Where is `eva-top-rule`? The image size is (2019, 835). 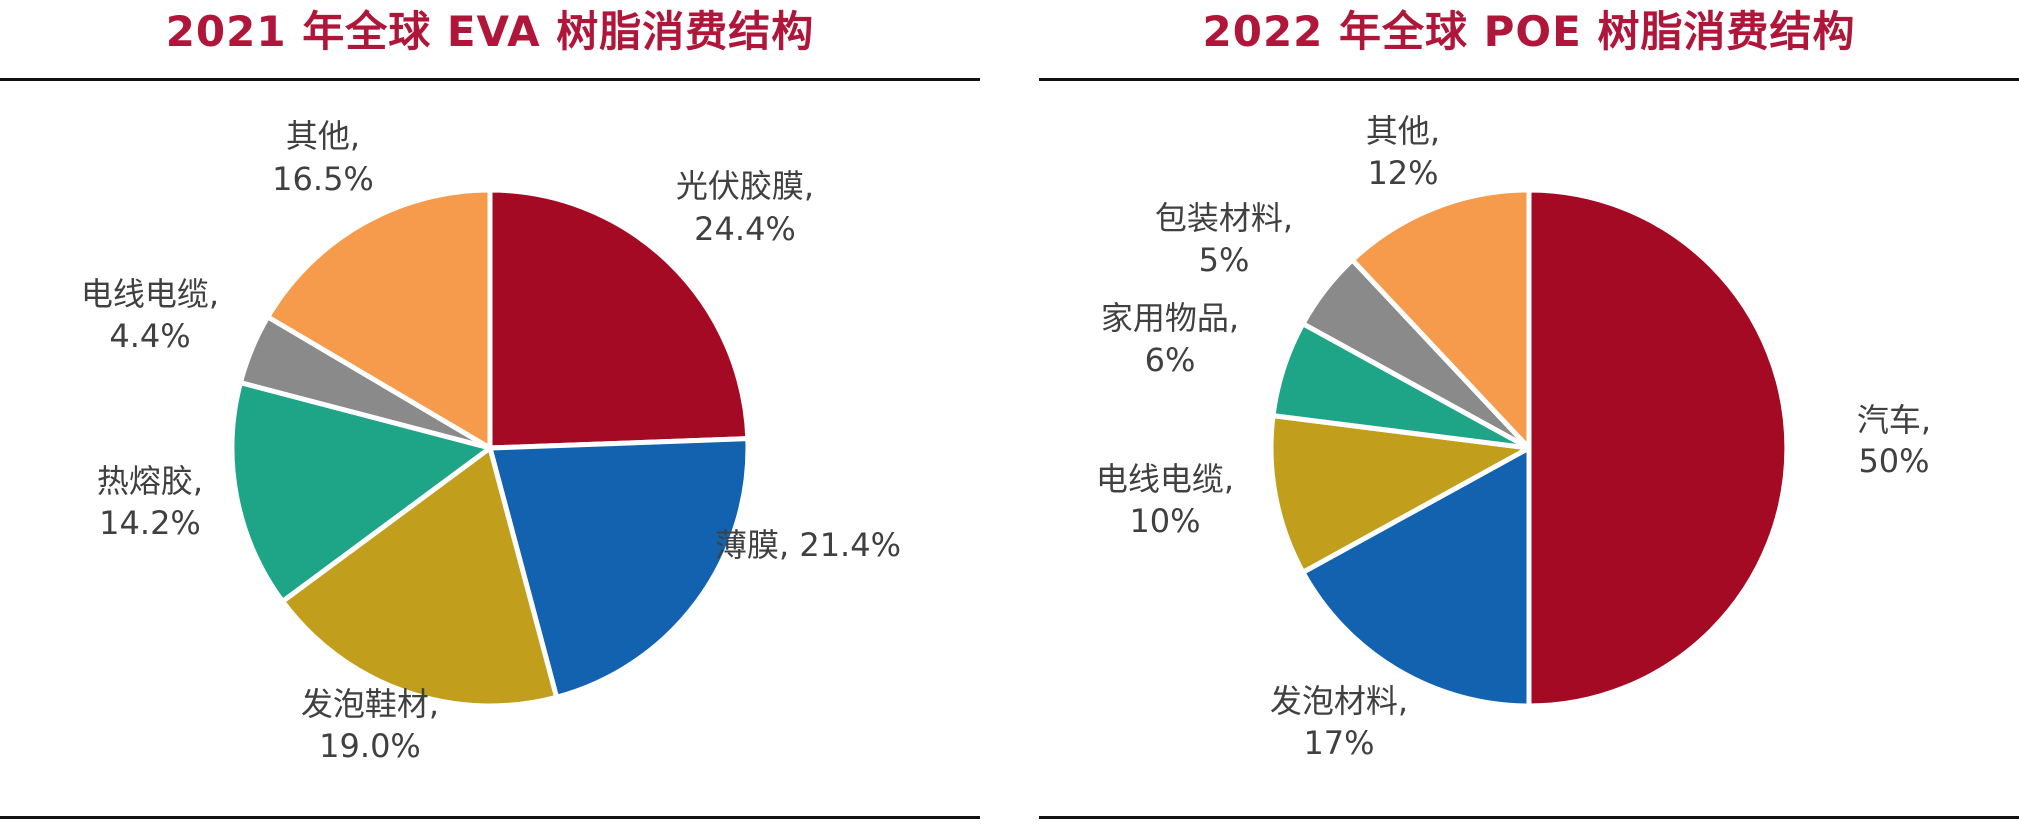
eva-top-rule is located at coordinates (490, 79).